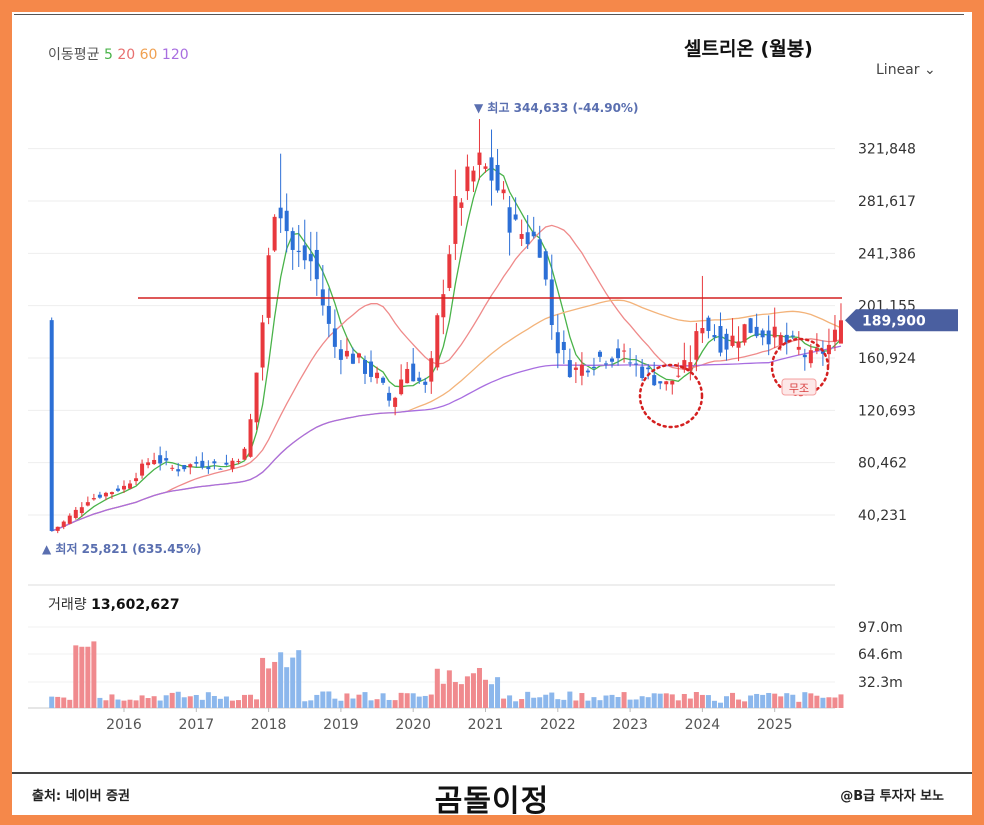  What do you see at coordinates (196, 725) in the screenshot?
I see `year-label: 2017` at bounding box center [196, 725].